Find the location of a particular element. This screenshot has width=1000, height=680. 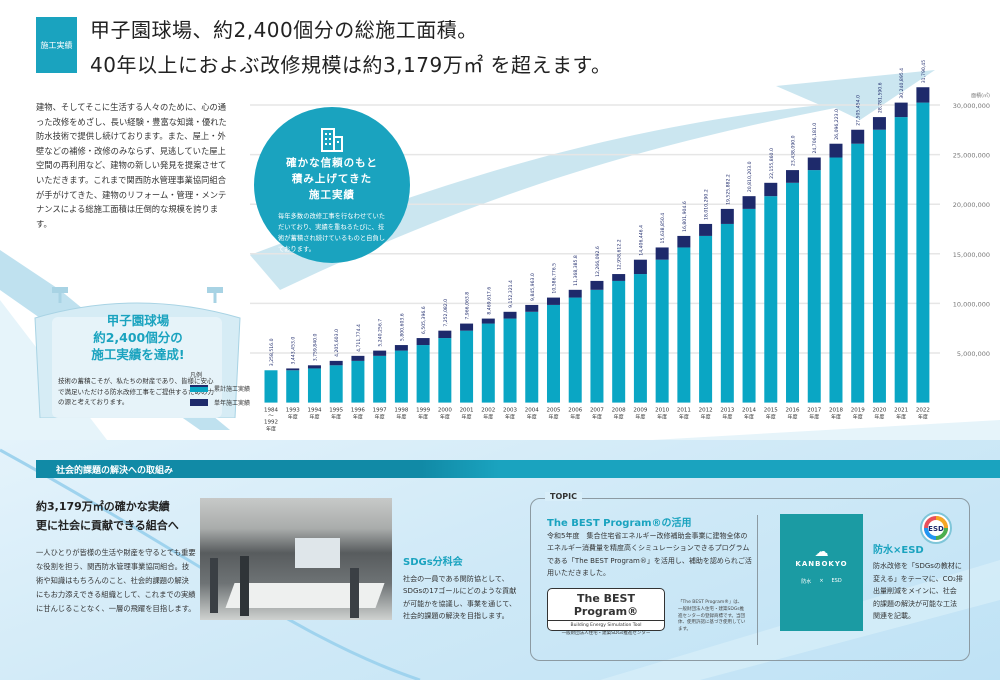

bar-value-label: 5,240,256.7 is located at coordinates (381, 333).